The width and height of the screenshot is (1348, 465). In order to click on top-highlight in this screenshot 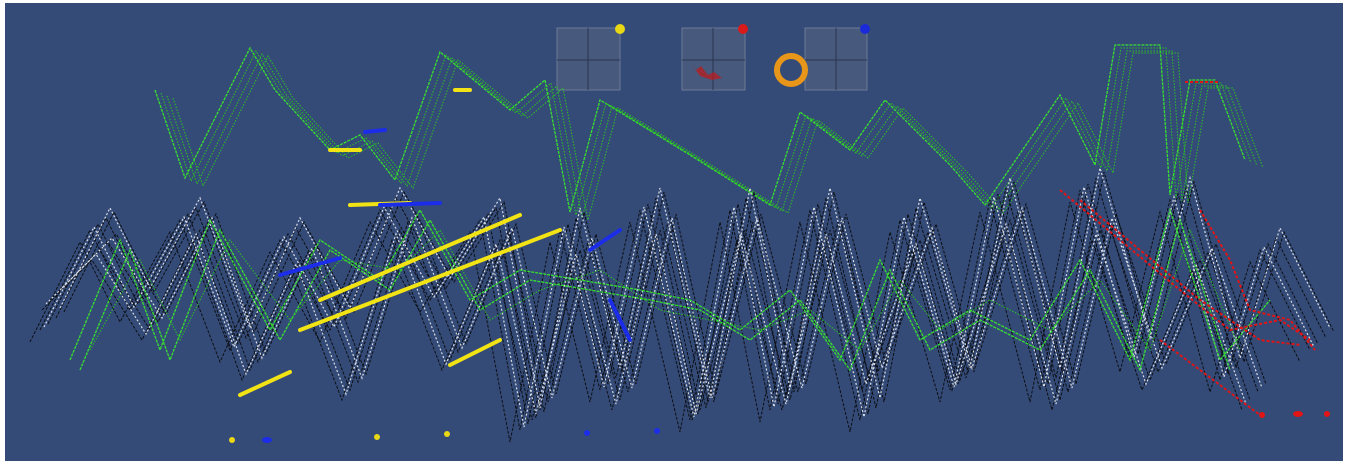, I will do `click(375, 131)`.